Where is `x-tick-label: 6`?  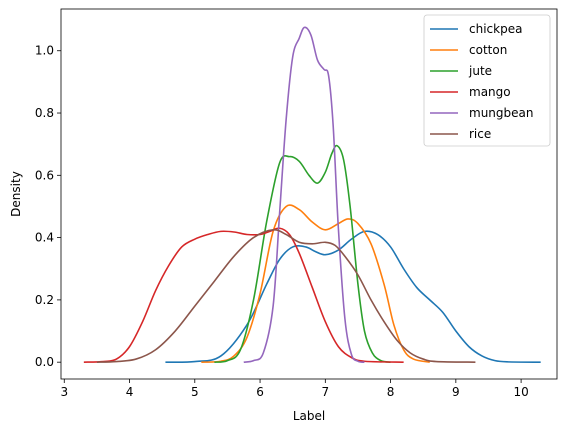
x-tick-label: 6 is located at coordinates (260, 392).